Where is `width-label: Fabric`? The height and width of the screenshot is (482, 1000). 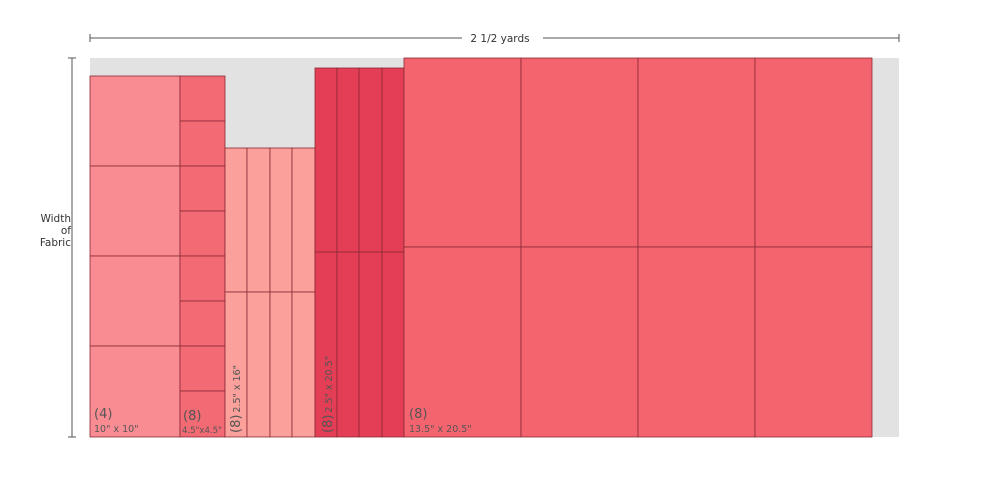 width-label: Fabric is located at coordinates (55, 243).